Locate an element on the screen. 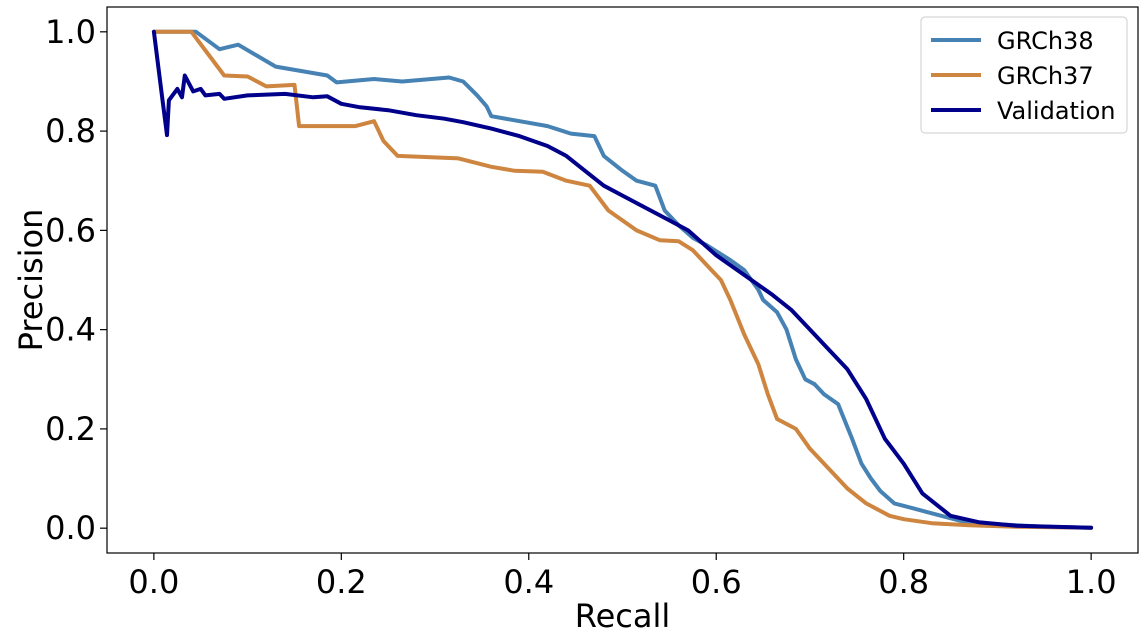  y-tick-label: 0.6 is located at coordinates (70, 230).